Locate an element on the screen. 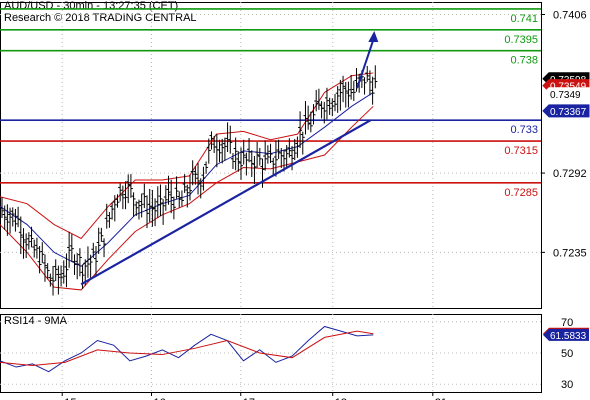 Image resolution: width=590 pixels, height=400 pixels. rsi-line-rsi is located at coordinates (187, 349).